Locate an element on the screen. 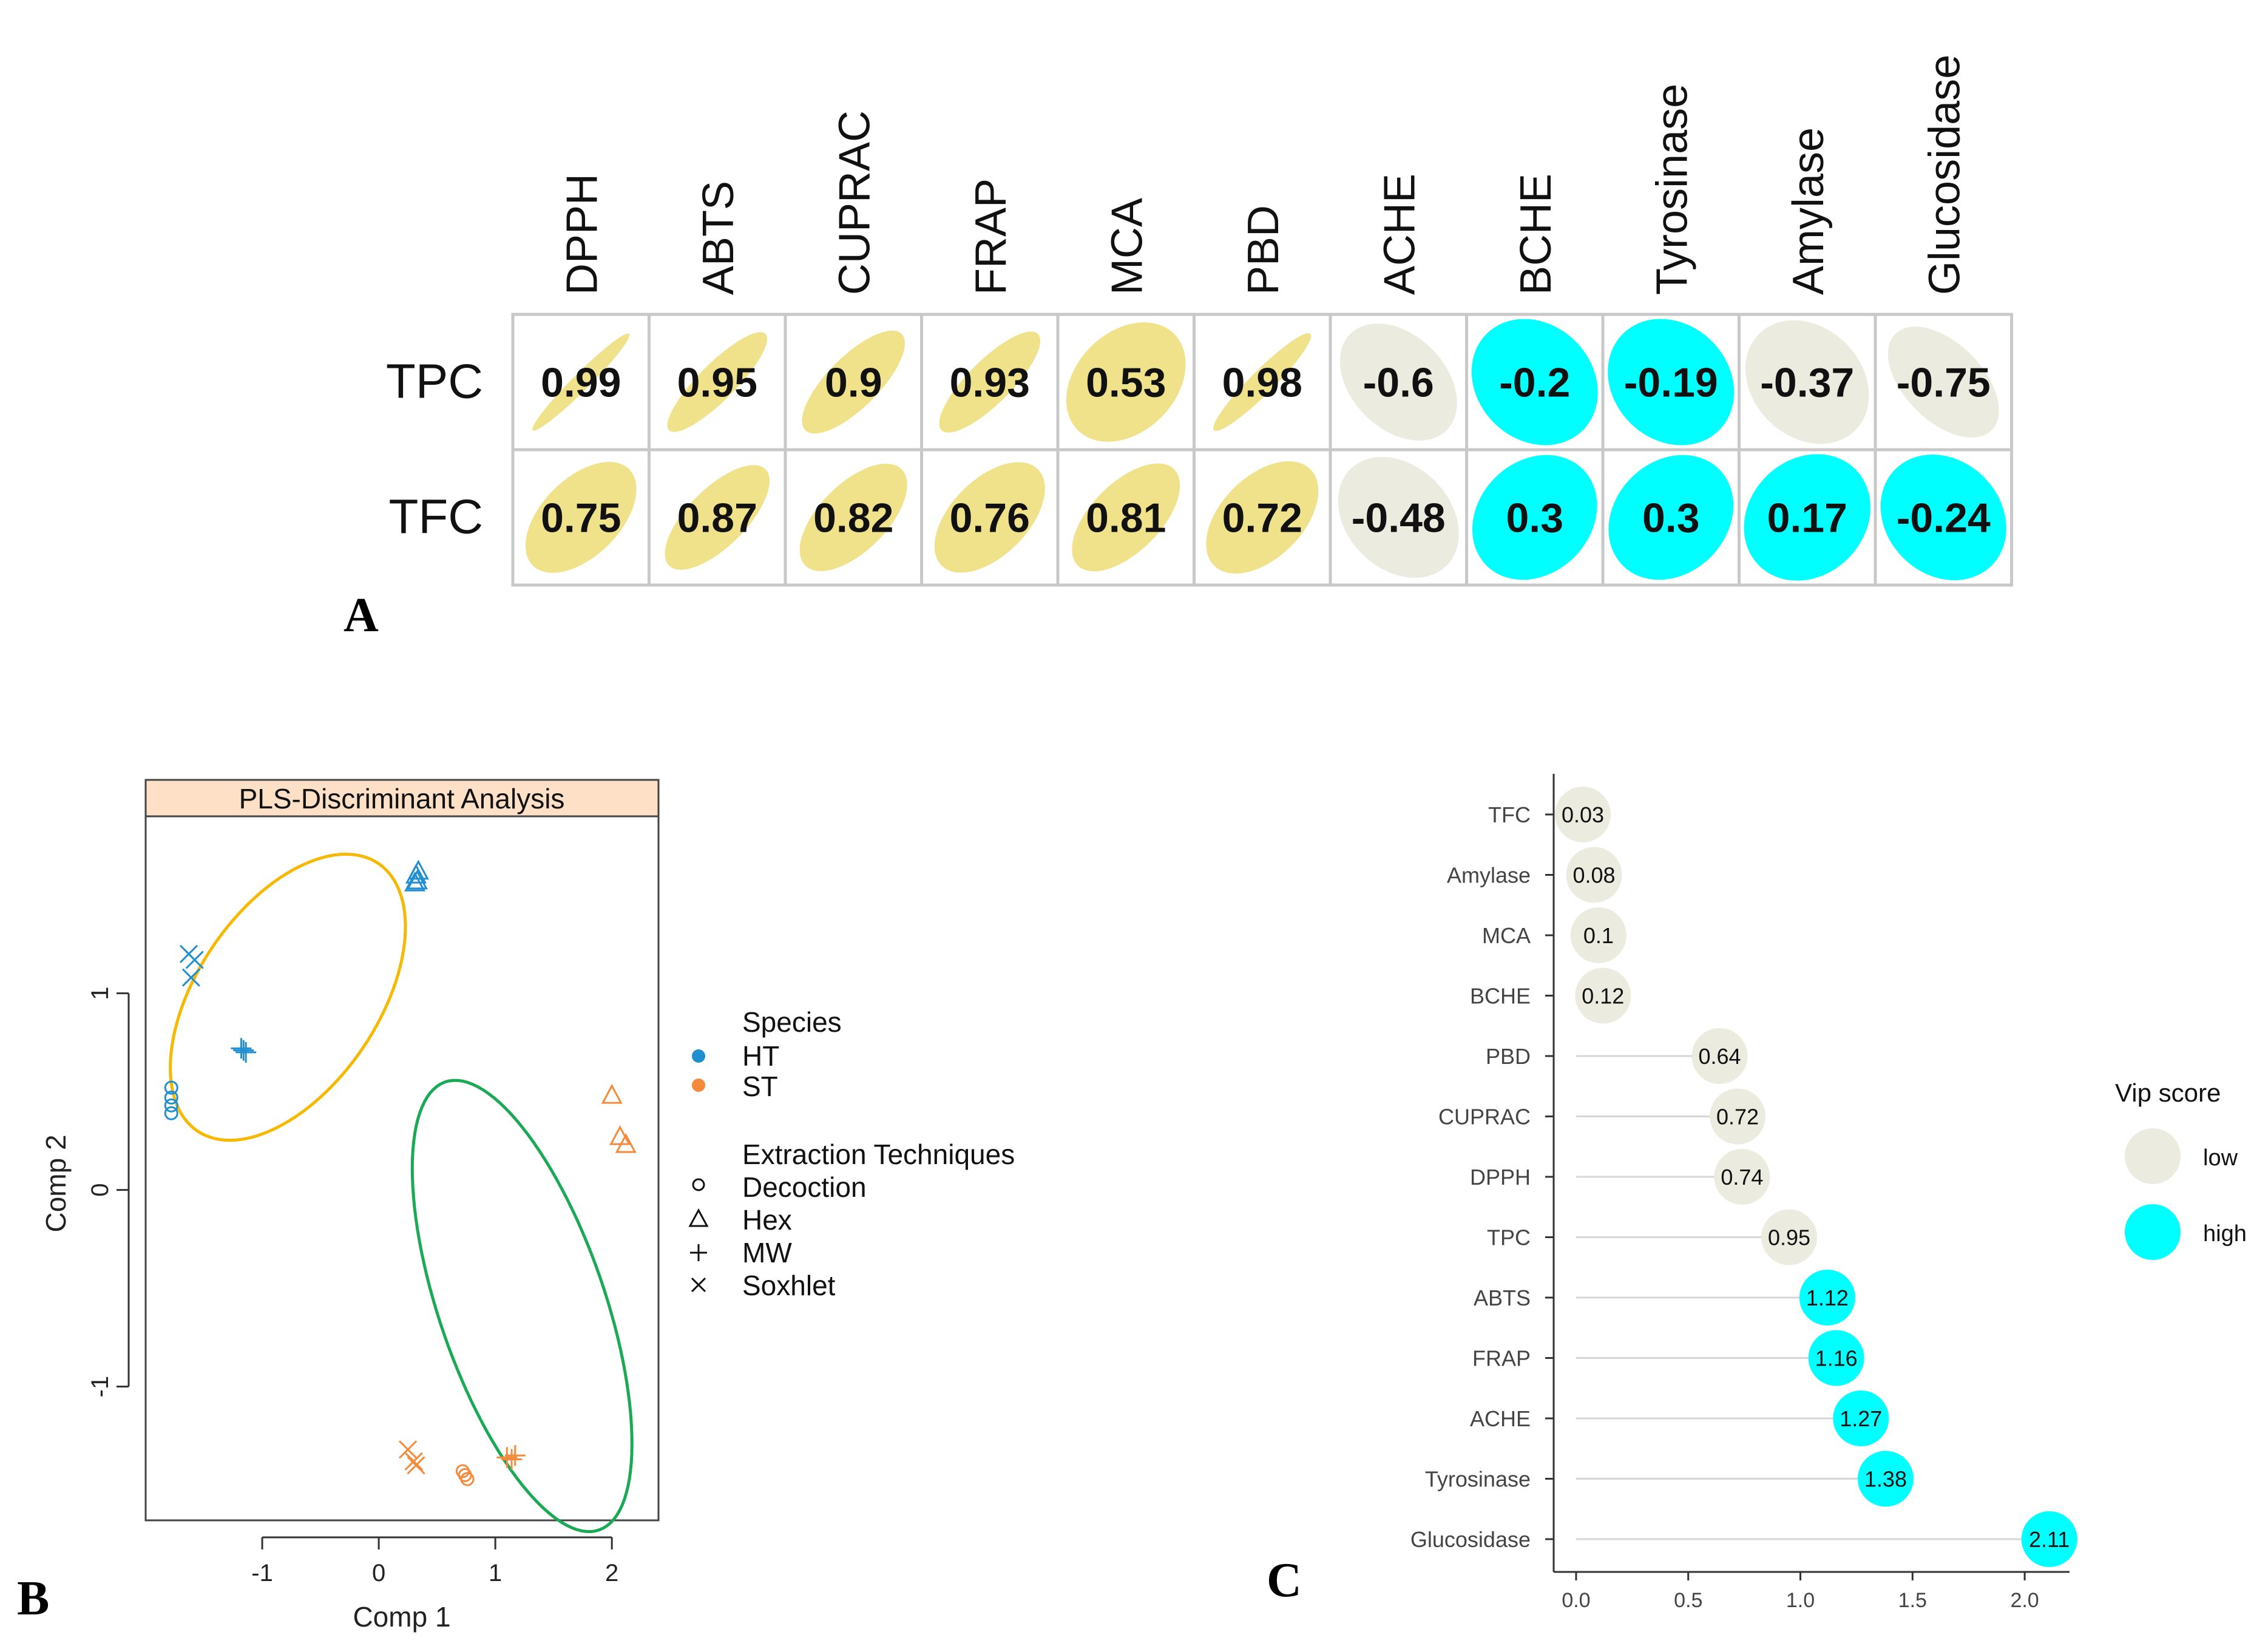 The image size is (2268, 1649). correlation-value: 0.17 is located at coordinates (1807, 518).